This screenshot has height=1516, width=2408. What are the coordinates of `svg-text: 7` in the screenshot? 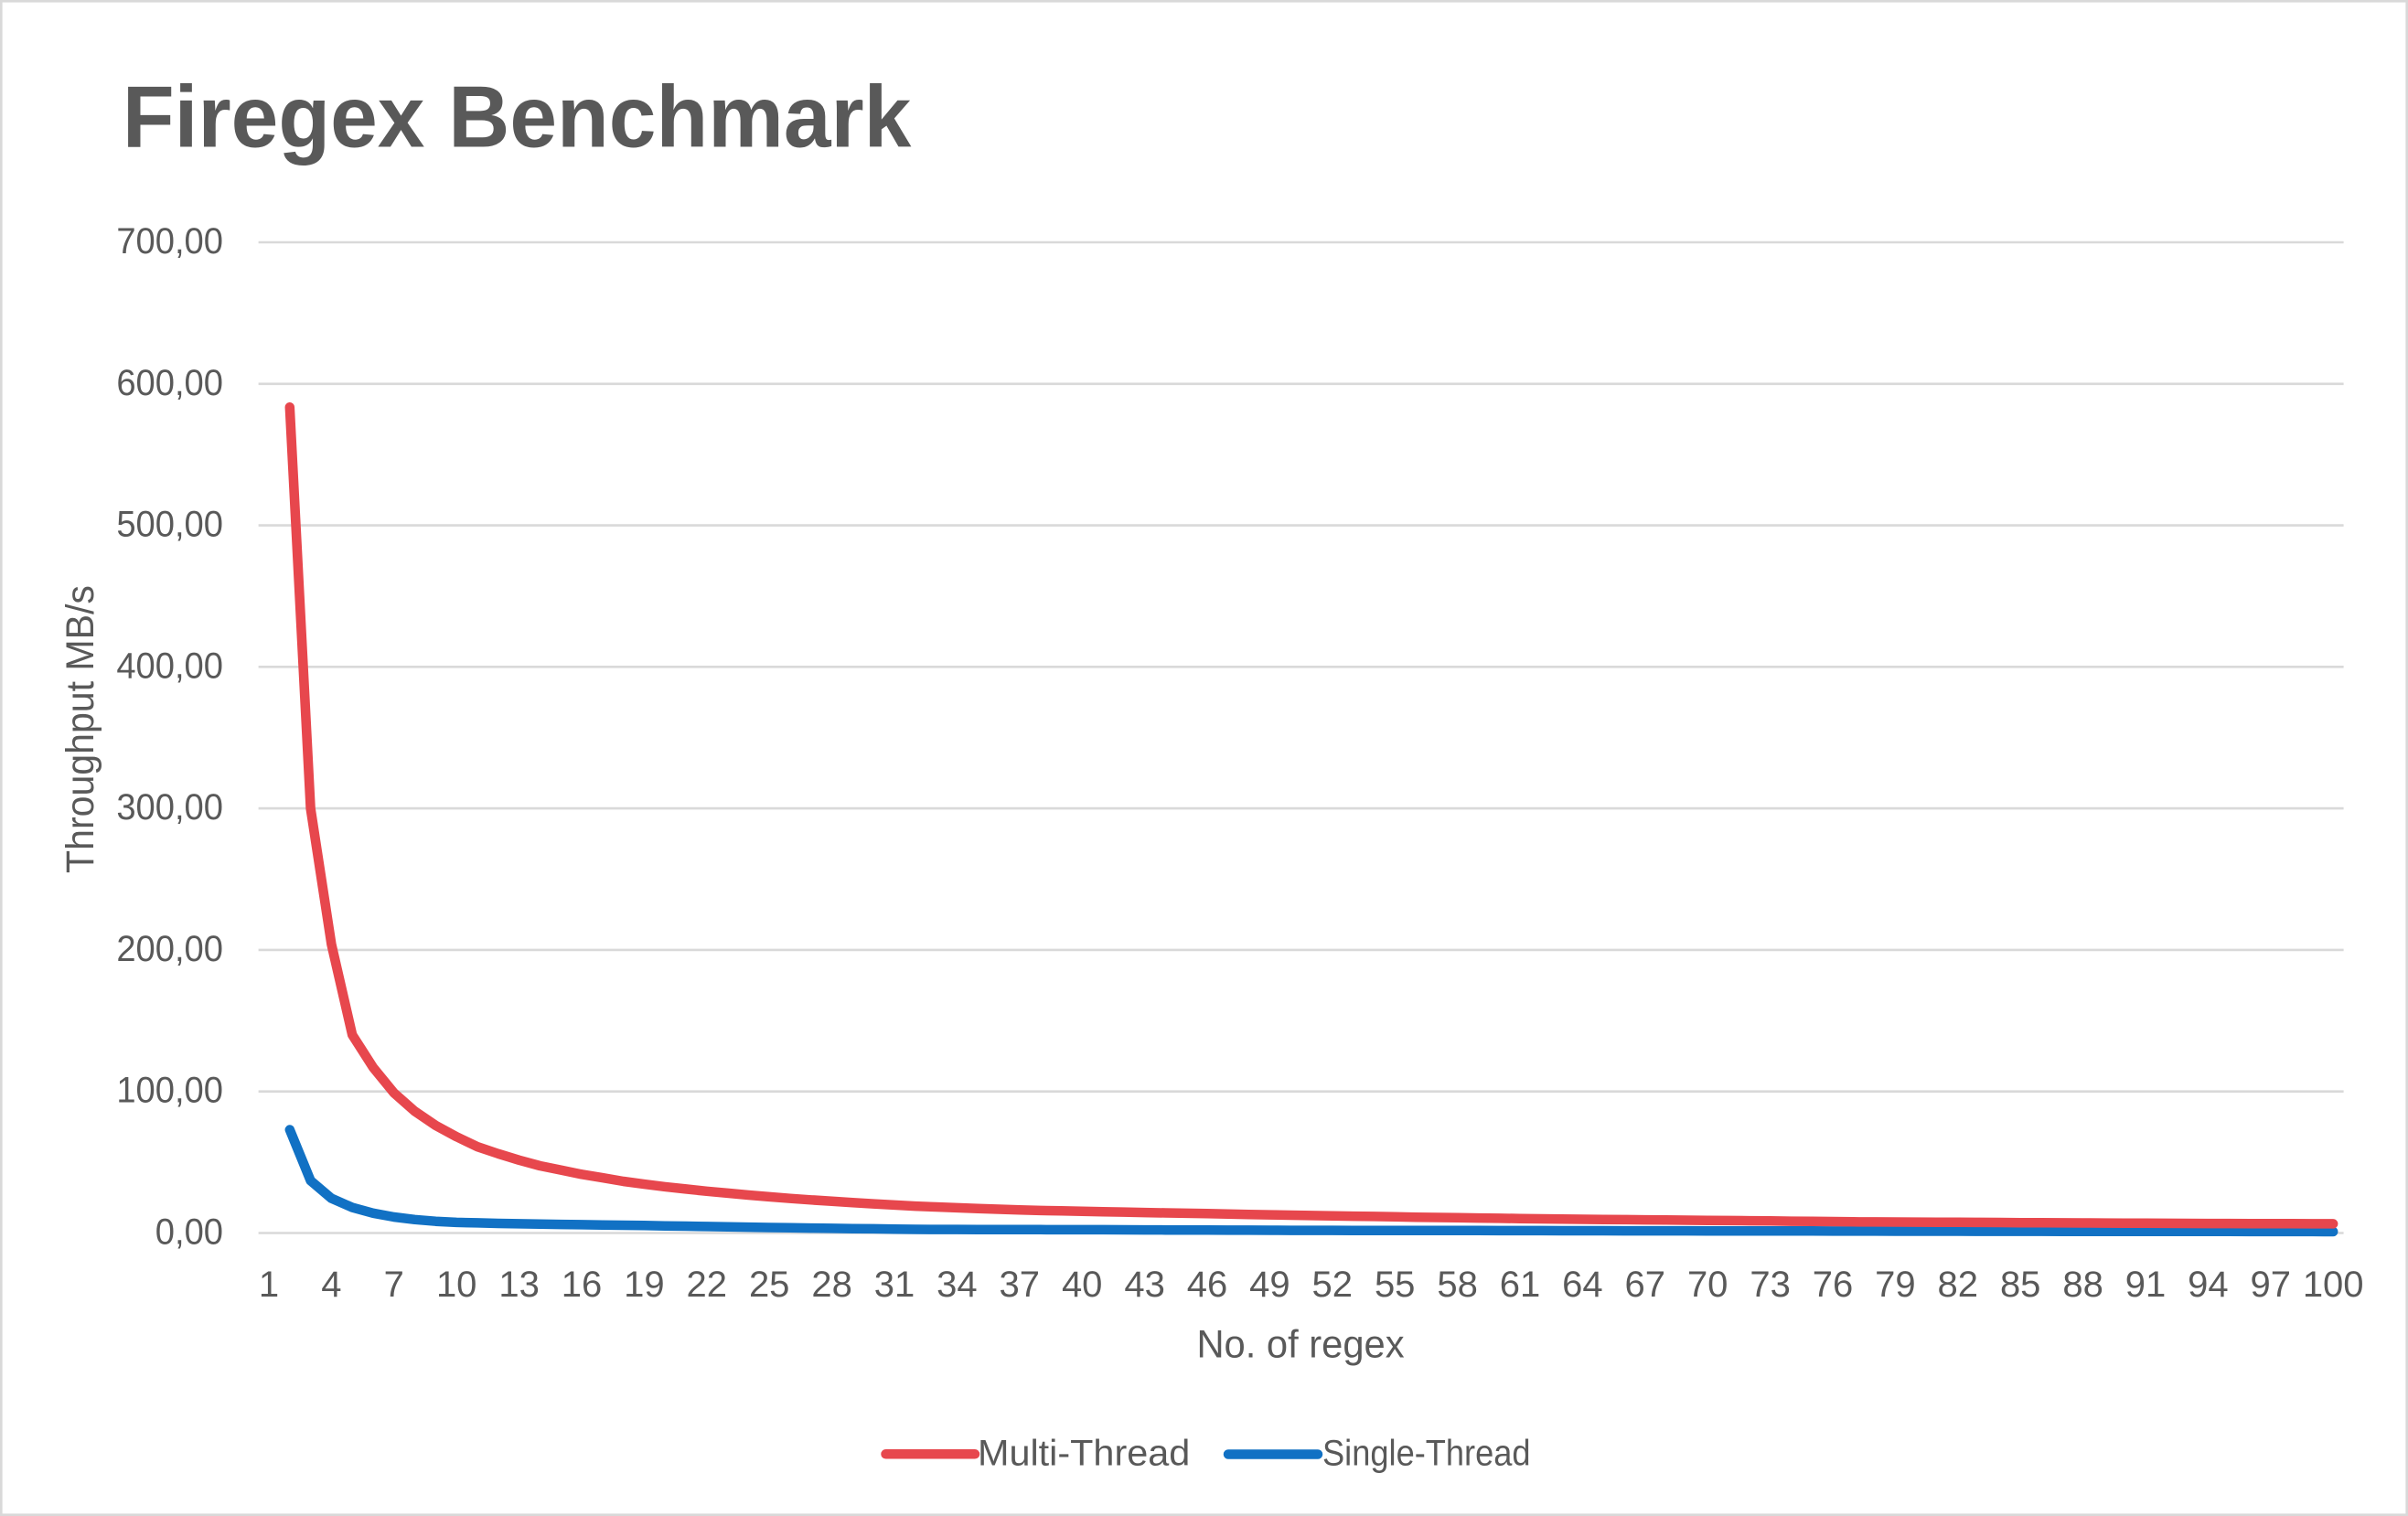 It's located at (394, 1285).